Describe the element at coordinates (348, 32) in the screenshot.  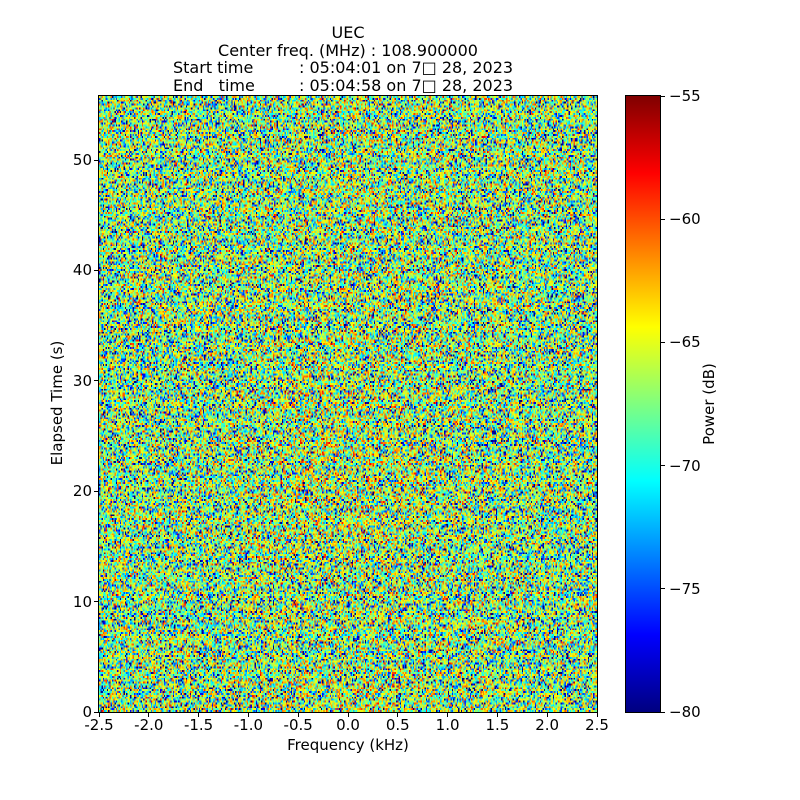
I see `plot-title: UEC` at that location.